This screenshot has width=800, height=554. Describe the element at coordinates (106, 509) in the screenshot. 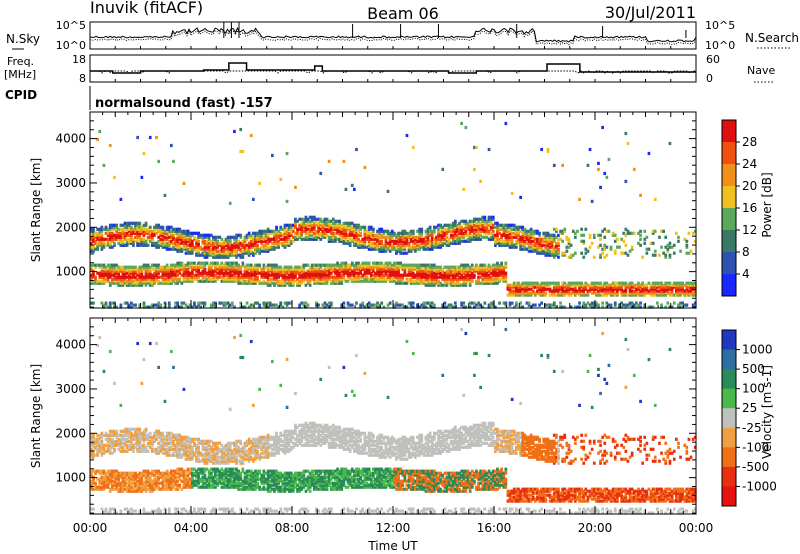

I see `velocity-cell` at that location.